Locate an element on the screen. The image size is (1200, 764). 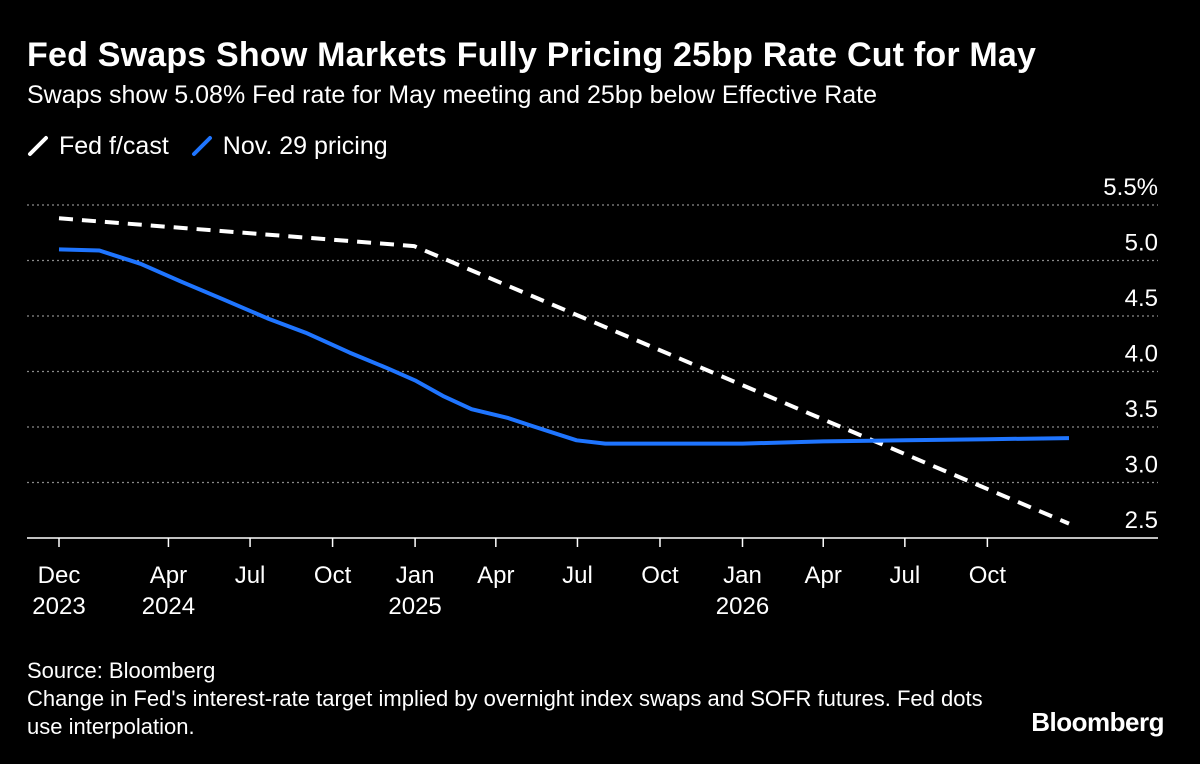
bloomberg-logo: Bloomberg is located at coordinates (1097, 722).